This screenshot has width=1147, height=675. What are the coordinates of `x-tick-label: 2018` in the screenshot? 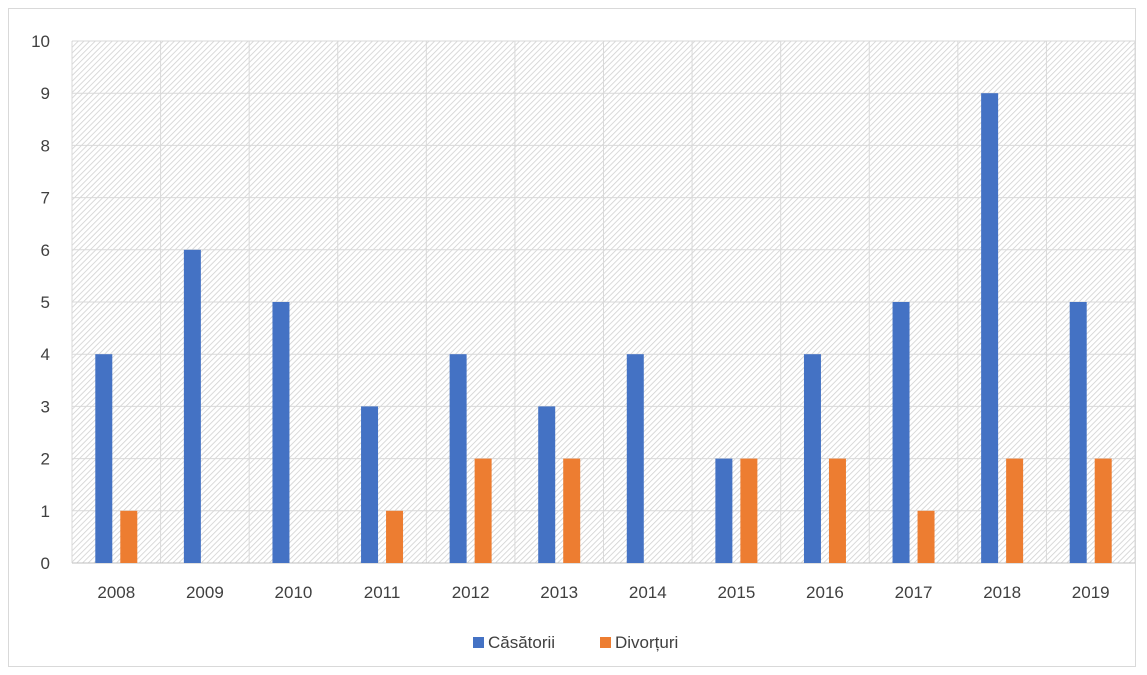 It's located at (1002, 592).